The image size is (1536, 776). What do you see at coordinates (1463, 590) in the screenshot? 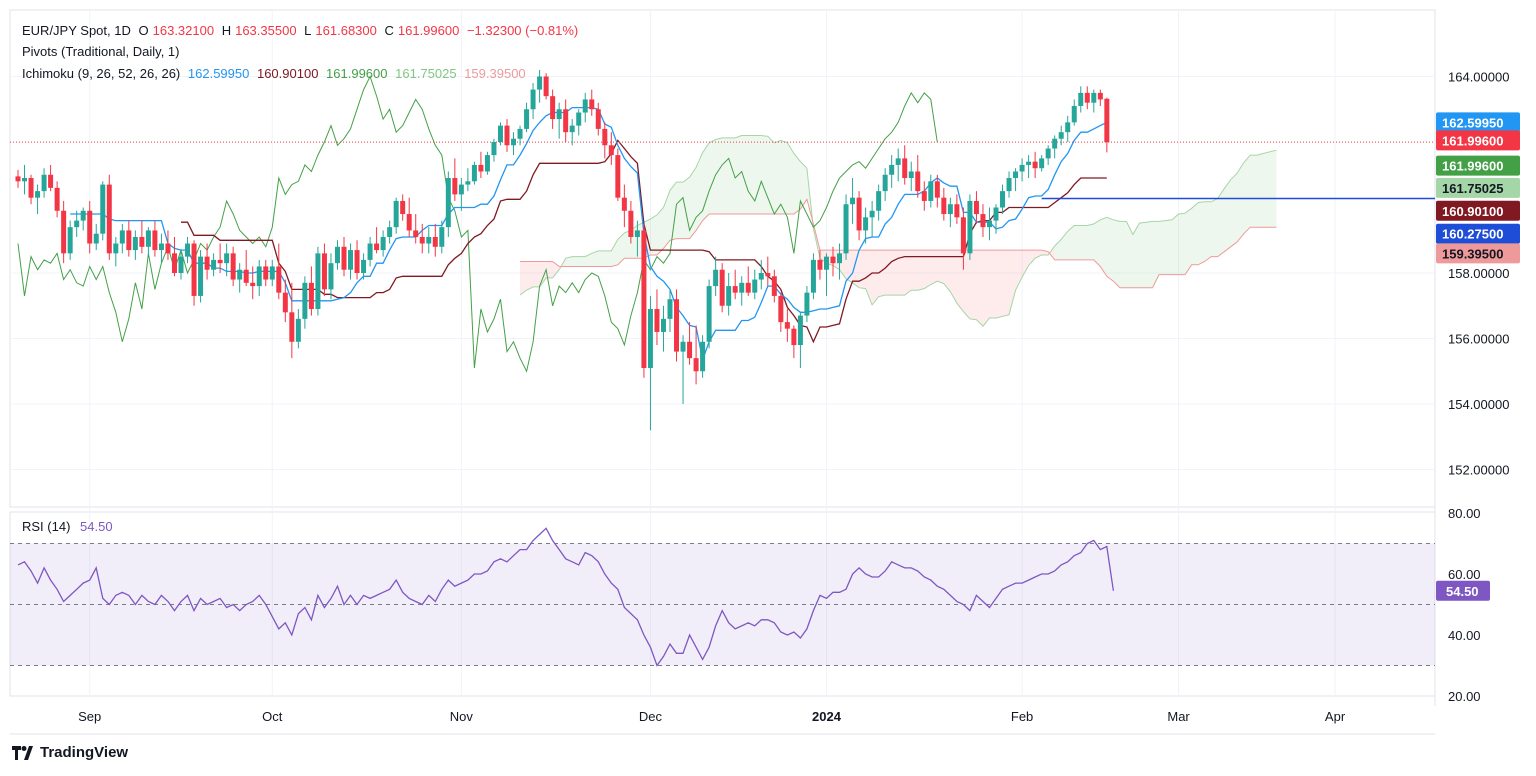
I see `rsi-value-badge: 54.50` at bounding box center [1463, 590].